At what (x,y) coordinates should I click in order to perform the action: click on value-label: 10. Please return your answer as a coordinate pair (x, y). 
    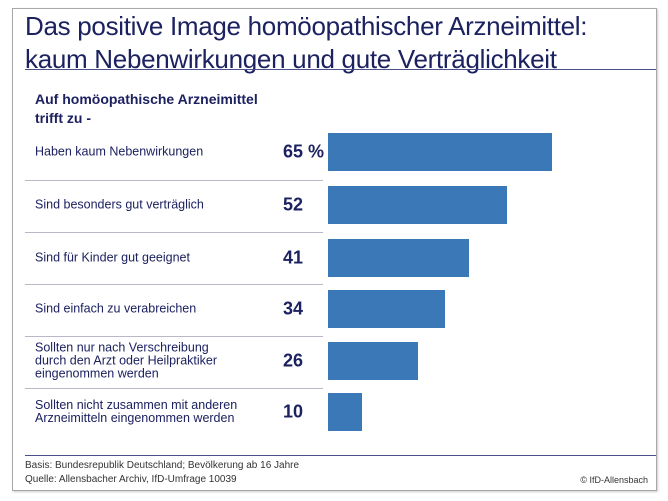
    Looking at the image, I should click on (293, 411).